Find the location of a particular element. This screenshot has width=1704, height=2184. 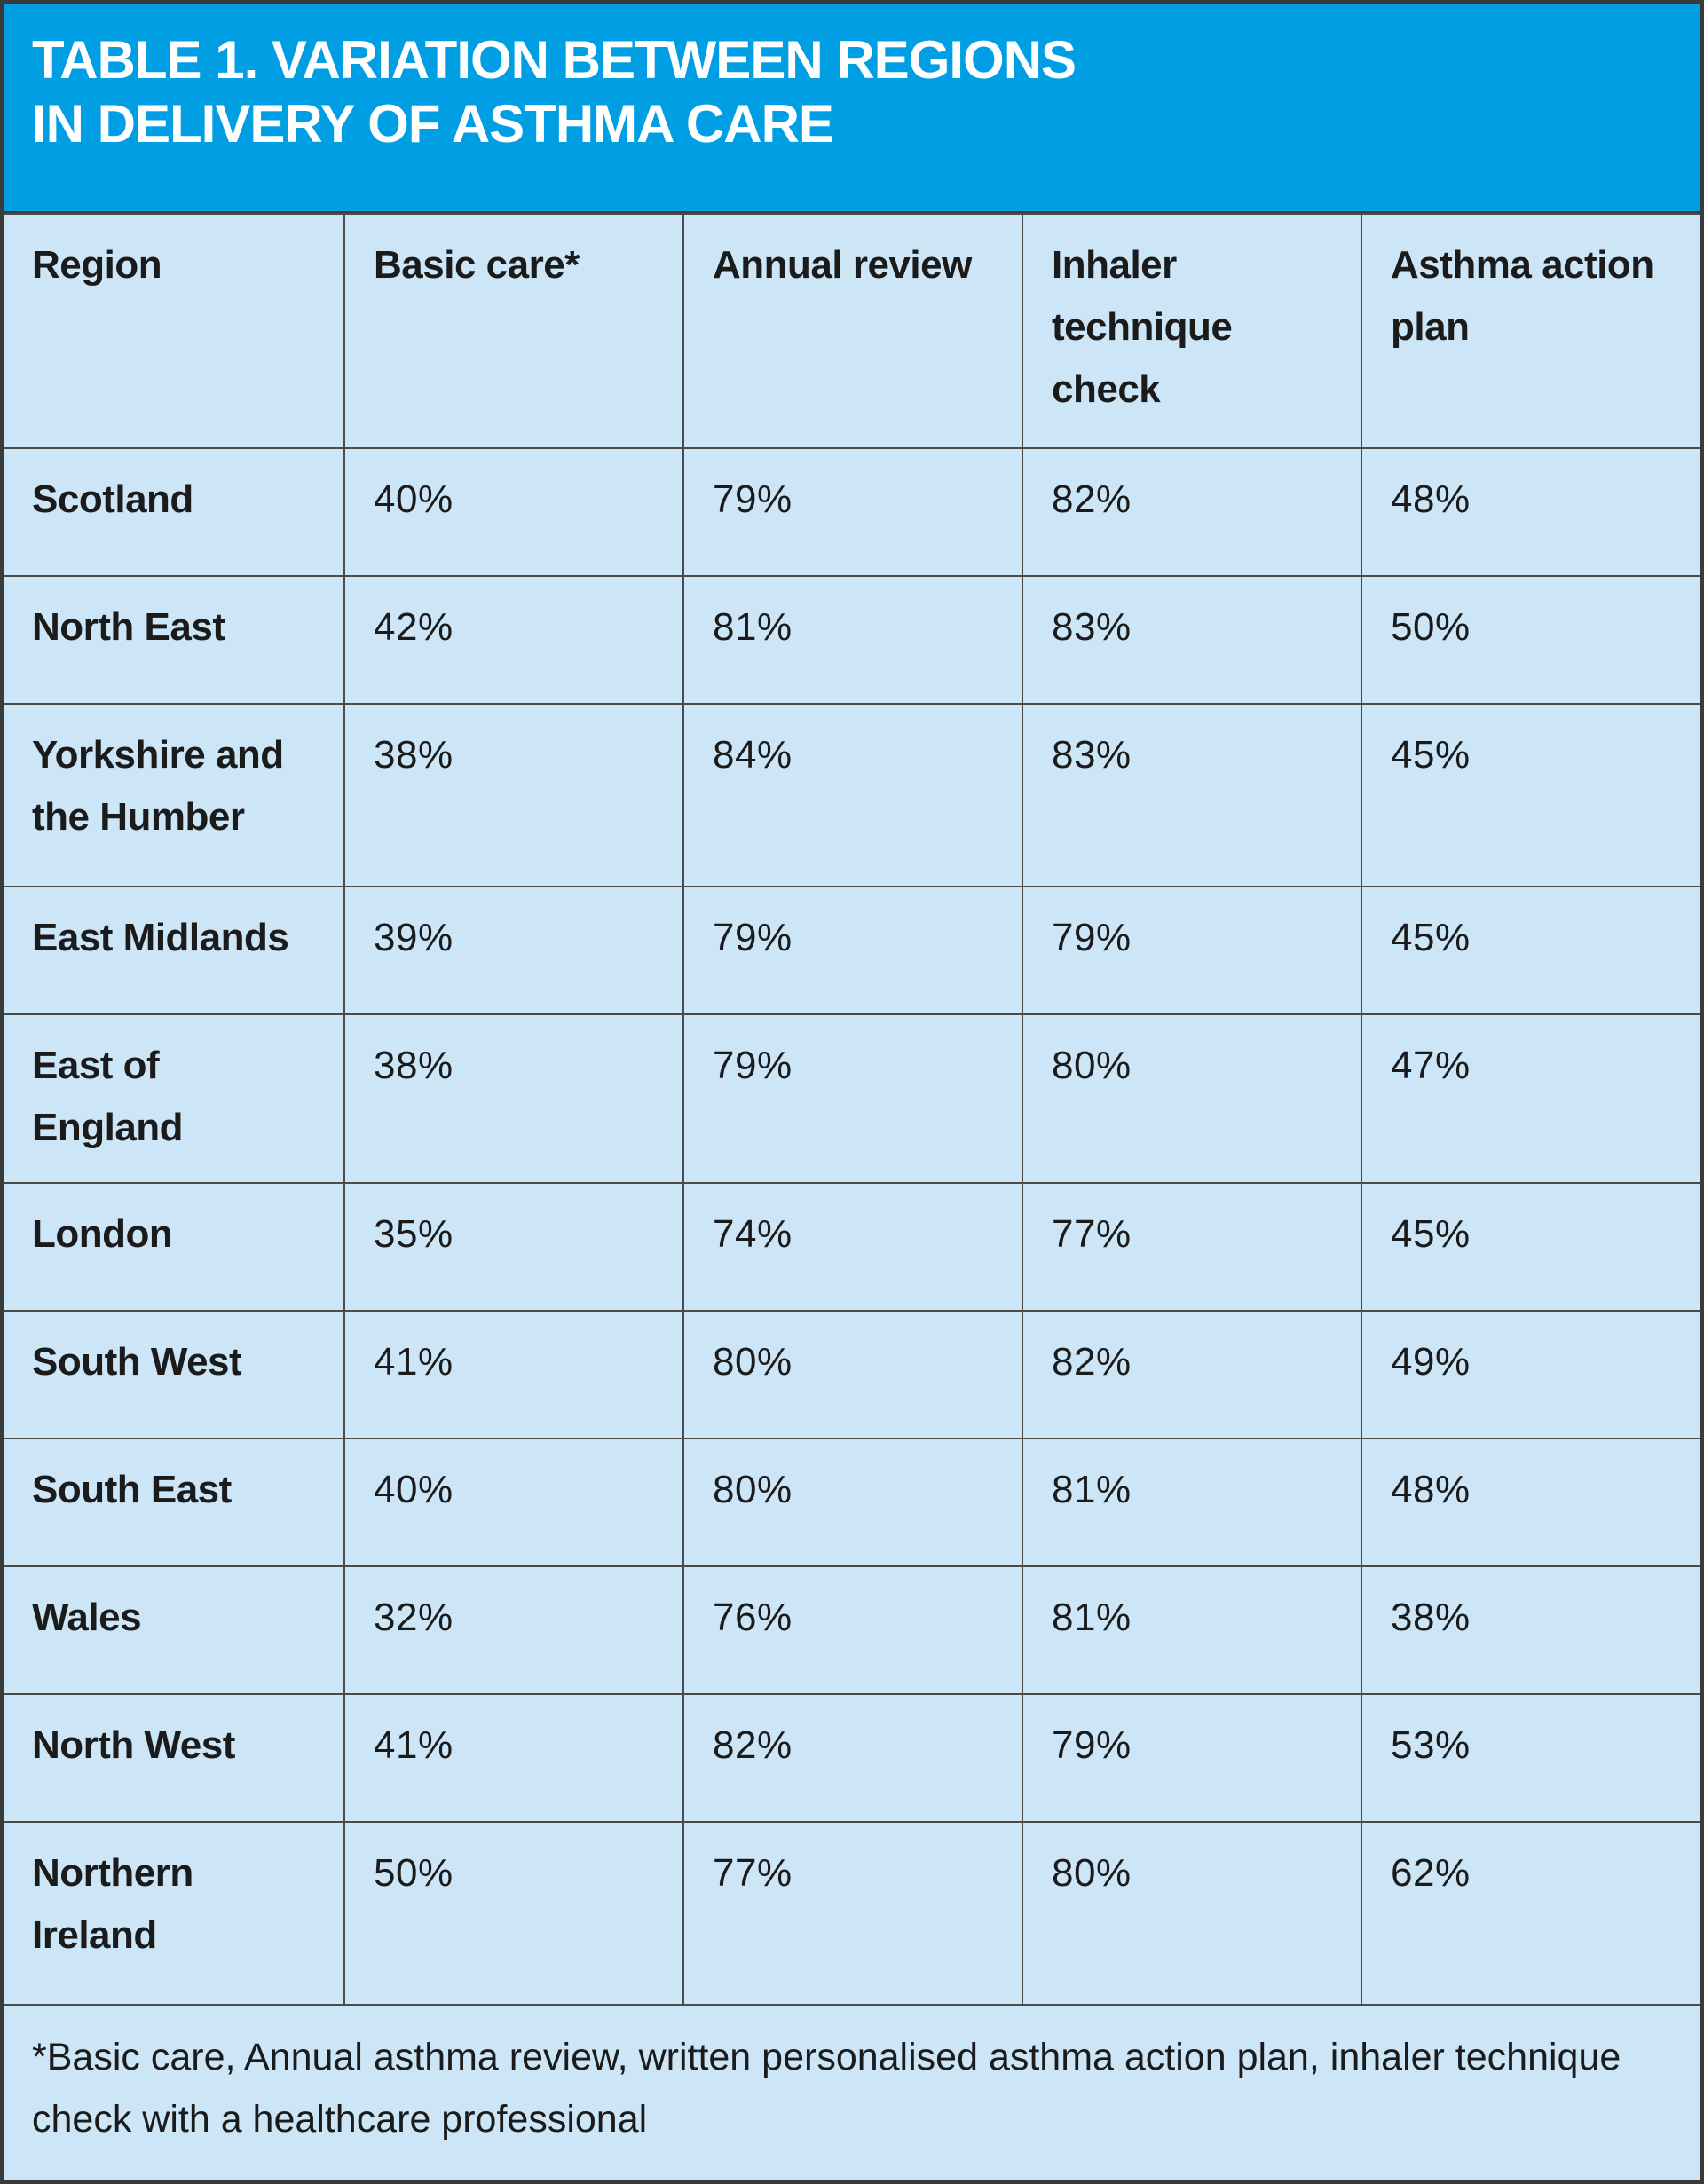

table-row: South West 41% 80% 82% 49% is located at coordinates (852, 1374).